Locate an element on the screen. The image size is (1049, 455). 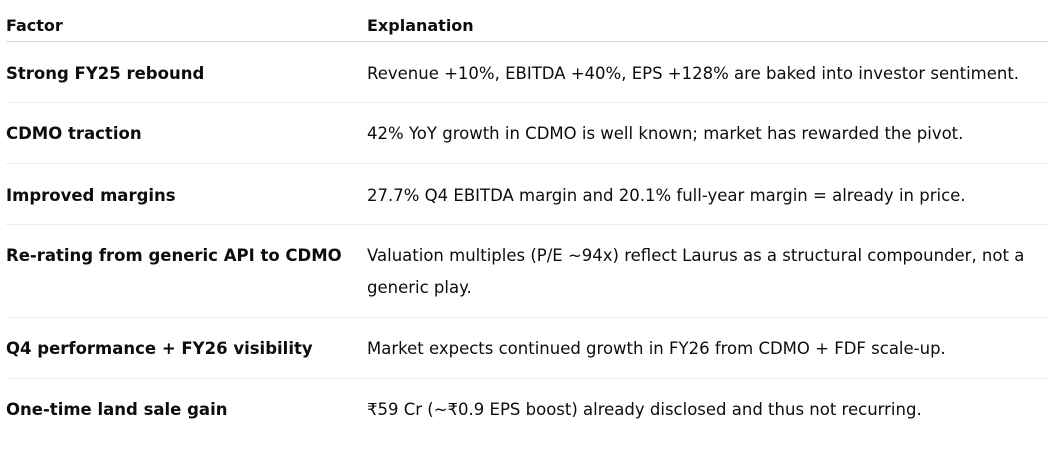
column-header-factor: Factor is located at coordinates (34, 25).